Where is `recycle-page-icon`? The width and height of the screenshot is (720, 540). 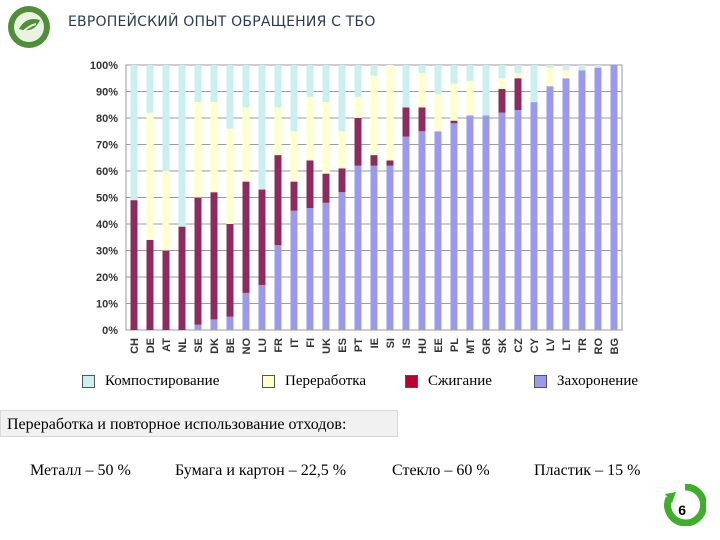 recycle-page-icon is located at coordinates (685, 505).